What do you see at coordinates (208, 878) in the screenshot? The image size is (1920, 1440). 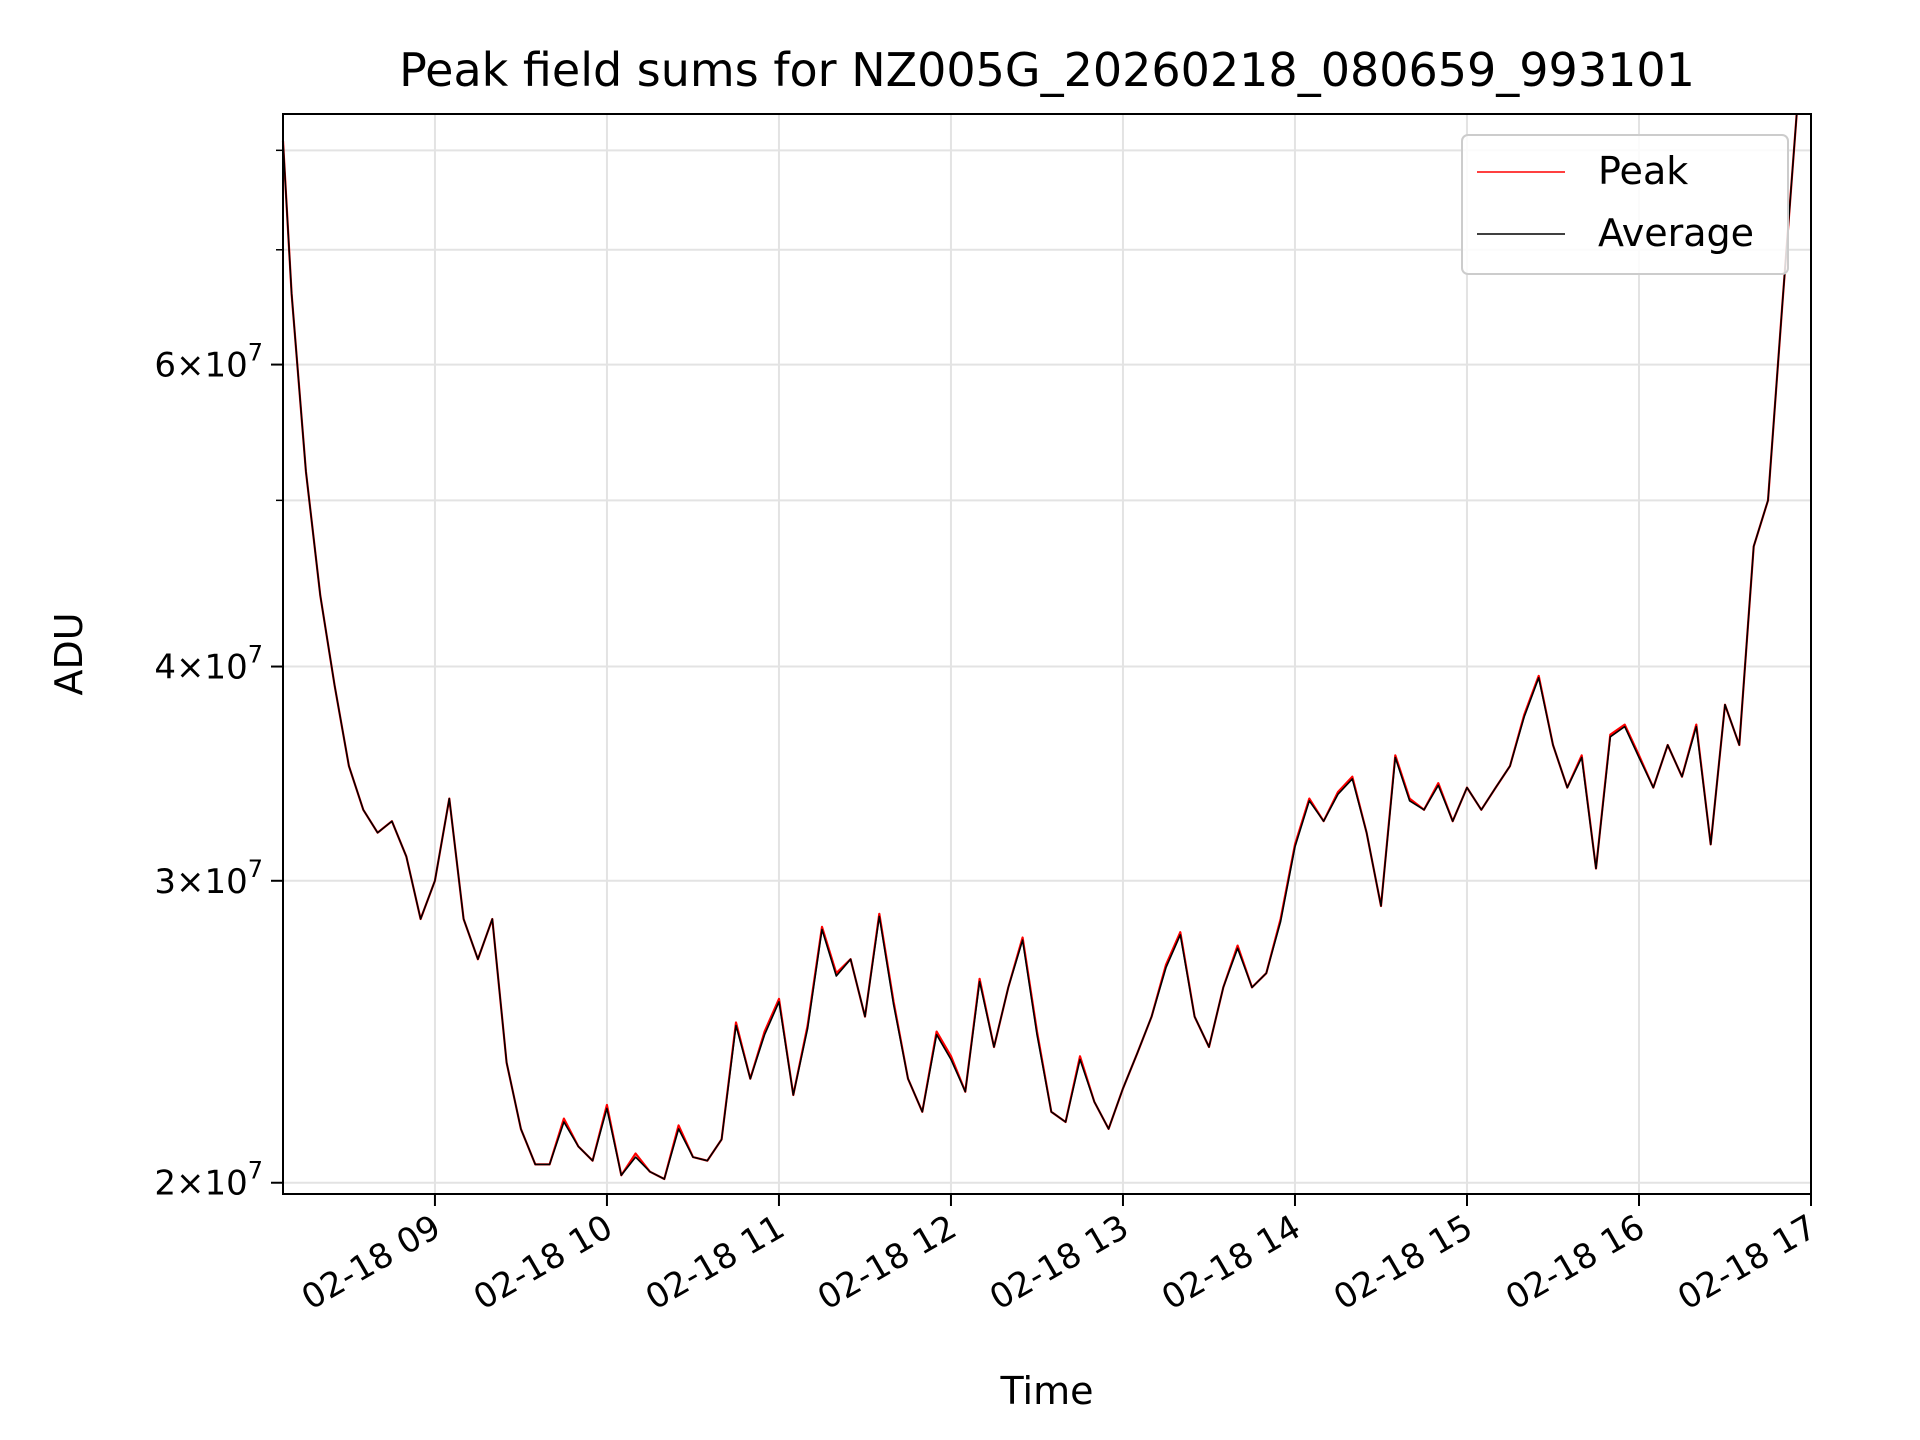 I see `y-tick-label: 3×107` at bounding box center [208, 878].